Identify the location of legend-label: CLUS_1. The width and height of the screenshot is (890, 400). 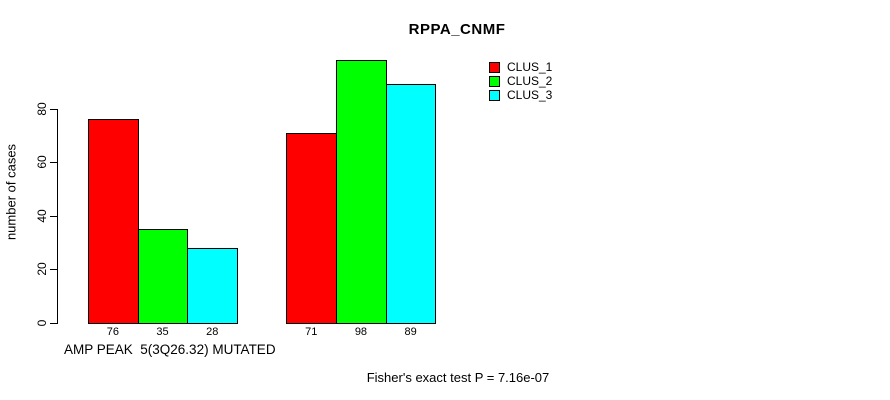
(530, 67).